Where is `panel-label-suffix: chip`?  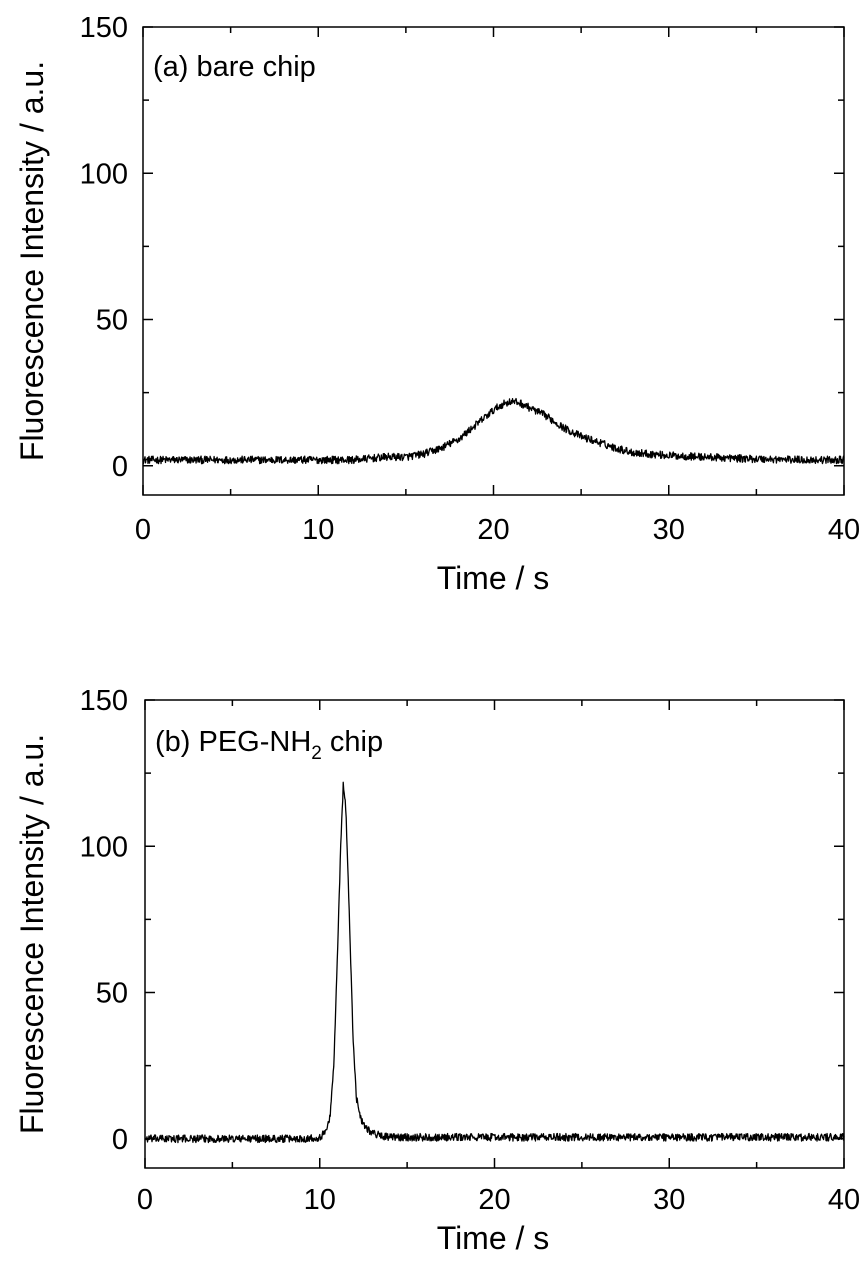
panel-label-suffix: chip is located at coordinates (352, 742).